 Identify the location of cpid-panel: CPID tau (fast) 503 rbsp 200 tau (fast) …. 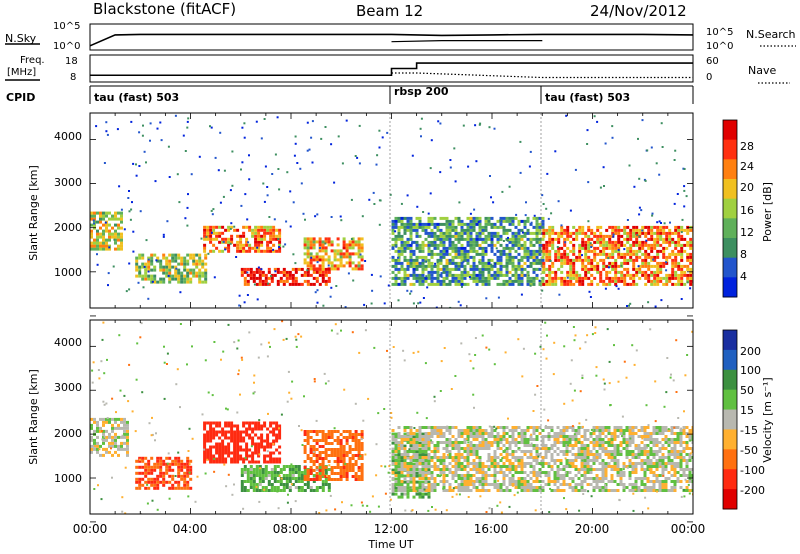
(350, 94).